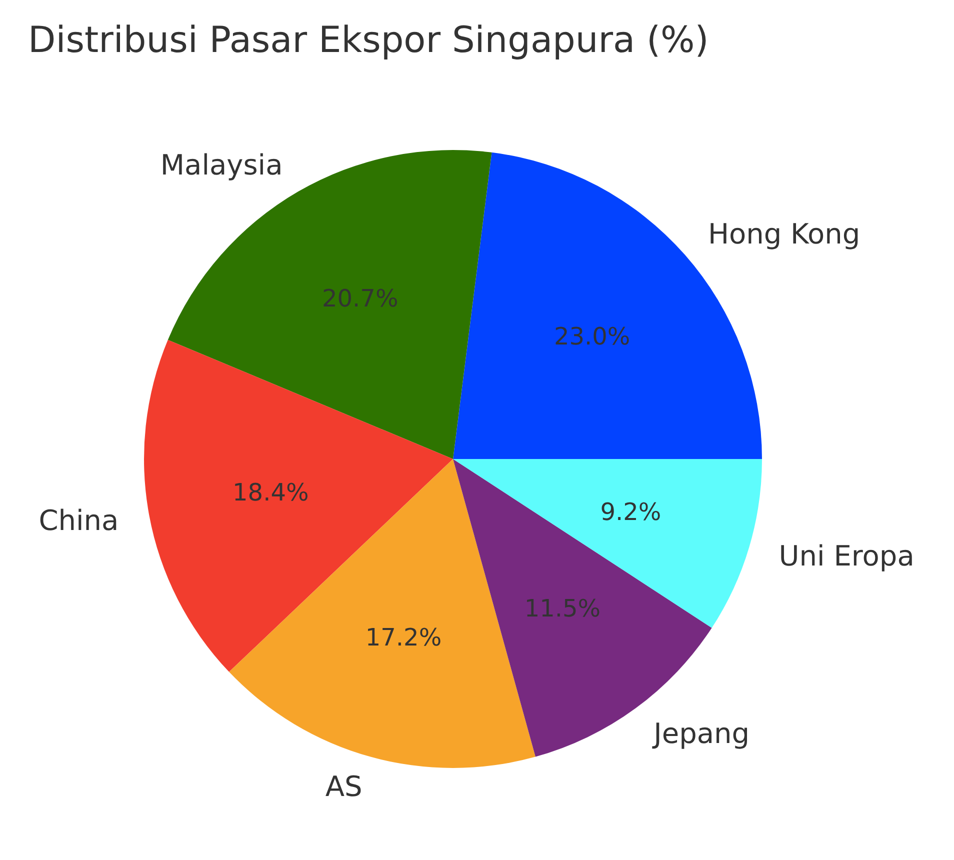 This screenshot has height=860, width=954. What do you see at coordinates (403, 638) in the screenshot?
I see `data-label: 17.2%` at bounding box center [403, 638].